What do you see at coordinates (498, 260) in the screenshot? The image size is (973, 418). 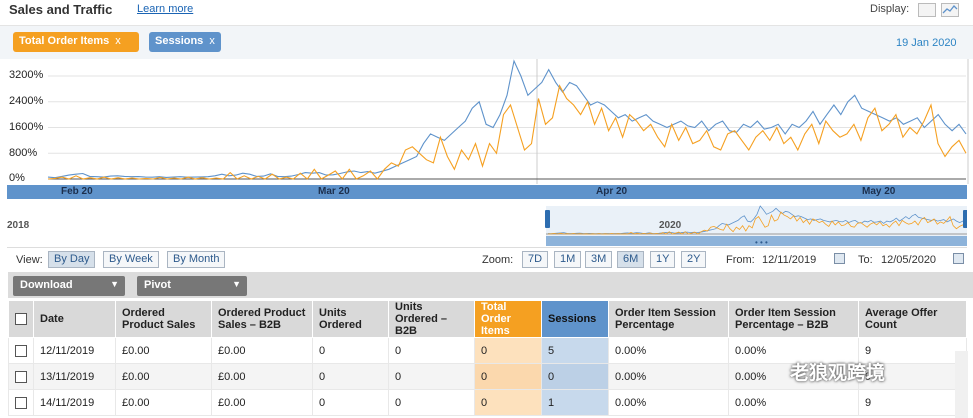 I see `zoom-label: Zoom:` at bounding box center [498, 260].